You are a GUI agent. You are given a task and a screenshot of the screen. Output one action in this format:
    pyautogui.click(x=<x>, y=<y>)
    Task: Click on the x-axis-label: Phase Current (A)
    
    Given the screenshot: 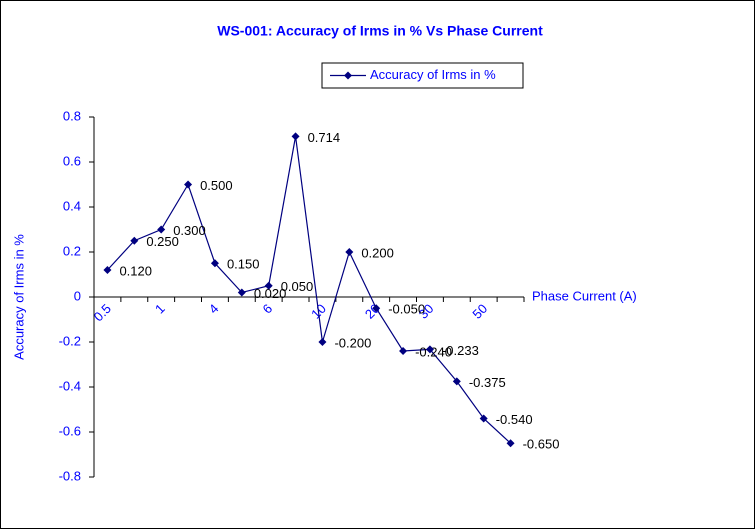 What is the action you would take?
    pyautogui.click(x=584, y=295)
    